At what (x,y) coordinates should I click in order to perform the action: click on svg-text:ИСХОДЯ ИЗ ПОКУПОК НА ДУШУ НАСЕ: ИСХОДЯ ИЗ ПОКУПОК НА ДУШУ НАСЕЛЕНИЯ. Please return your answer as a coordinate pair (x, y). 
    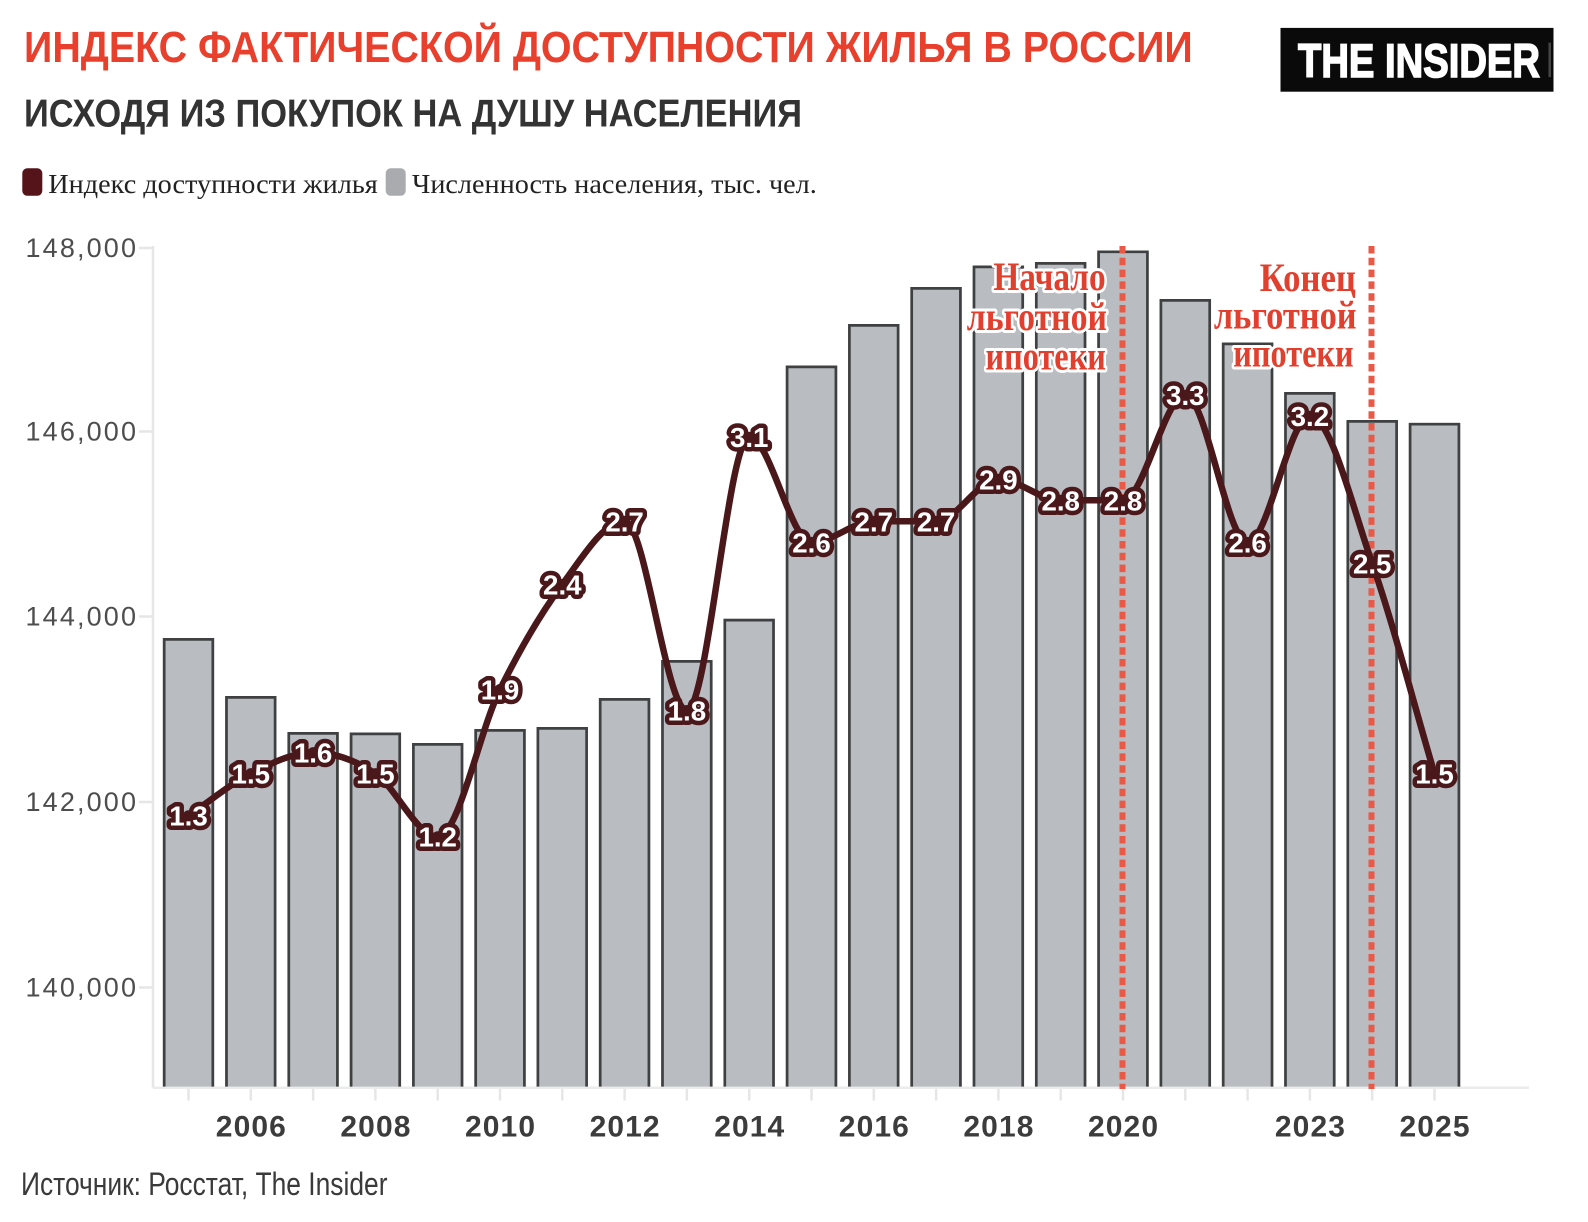
    Looking at the image, I should click on (413, 114).